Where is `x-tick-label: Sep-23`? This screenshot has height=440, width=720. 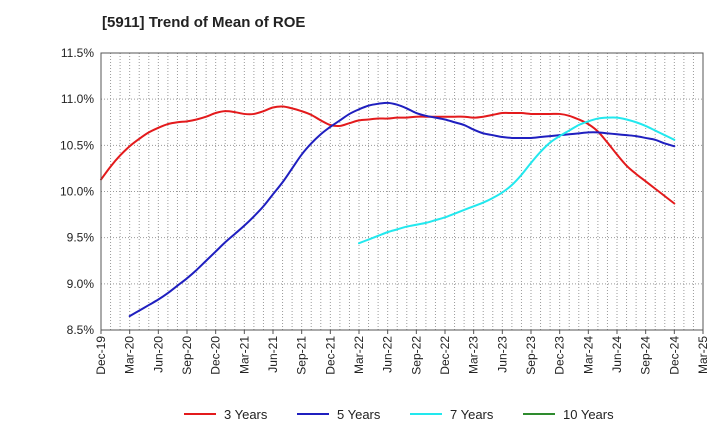
x-tick-label: Sep-23 is located at coordinates (531, 355).